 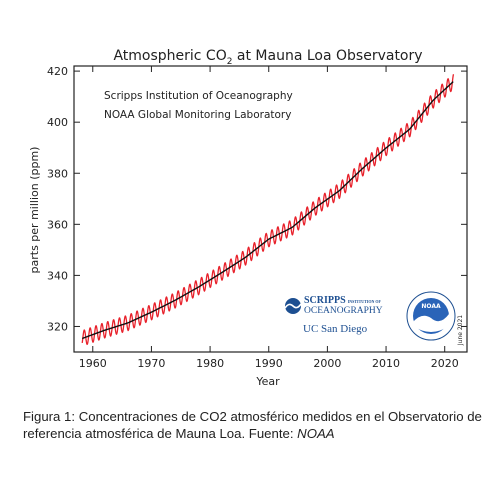 I want to click on chart-title: Atmospheric CO2 at Mauna Loa Observatory, so click(x=267, y=57).